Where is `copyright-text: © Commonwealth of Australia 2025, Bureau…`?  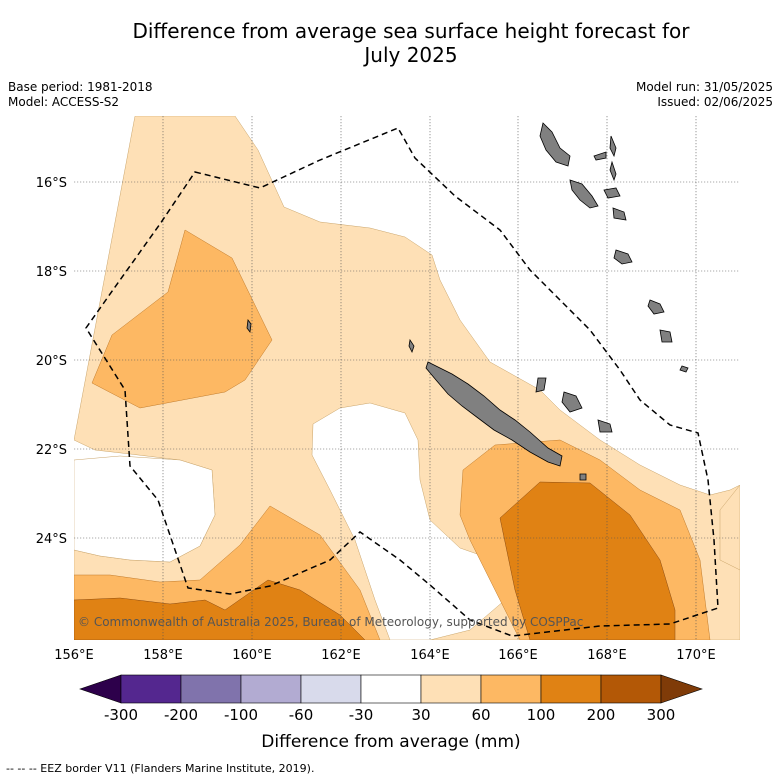 copyright-text: © Commonwealth of Australia 2025, Bureau… is located at coordinates (330, 622).